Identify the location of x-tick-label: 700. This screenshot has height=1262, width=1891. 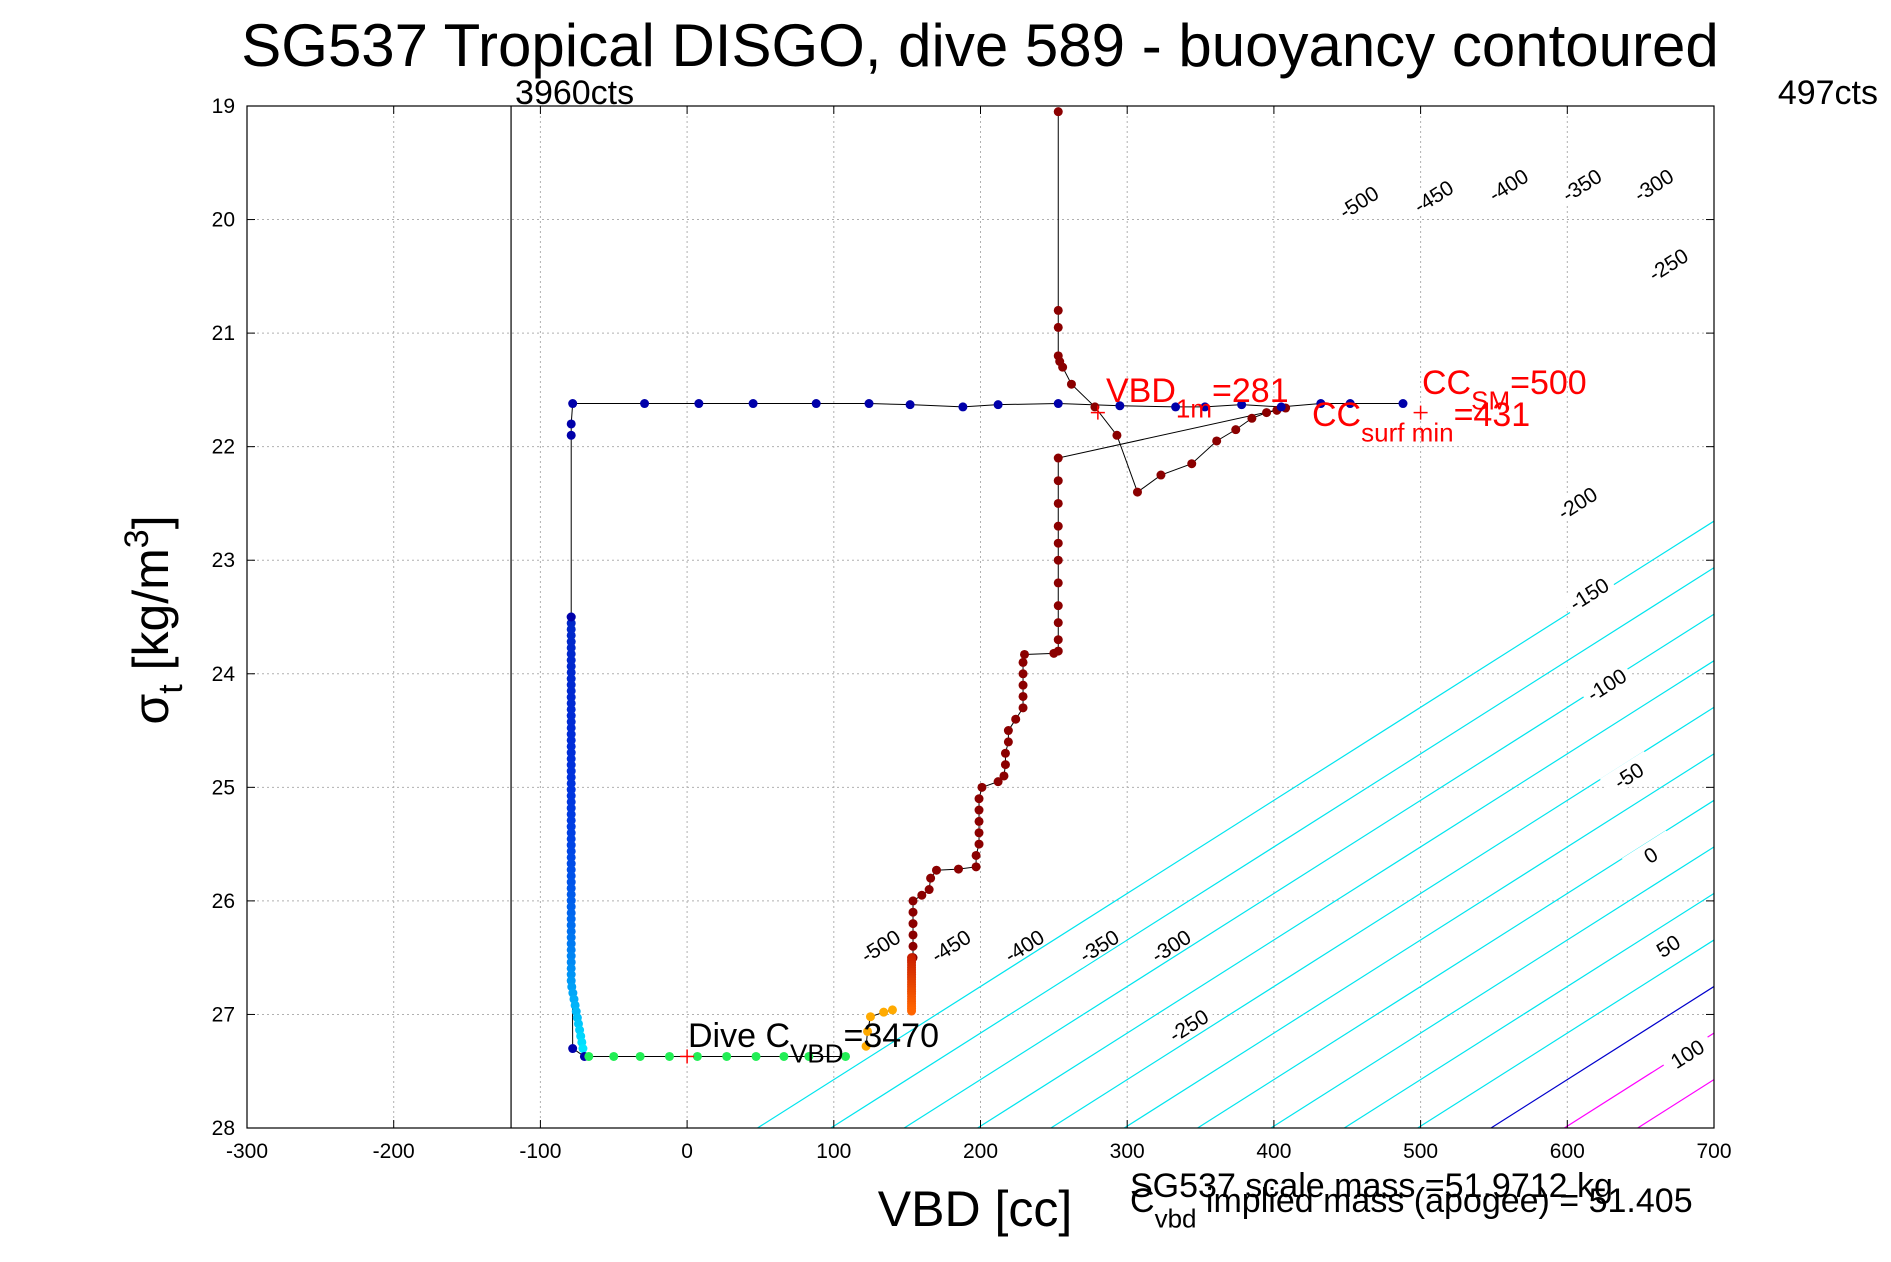
(1713, 1151).